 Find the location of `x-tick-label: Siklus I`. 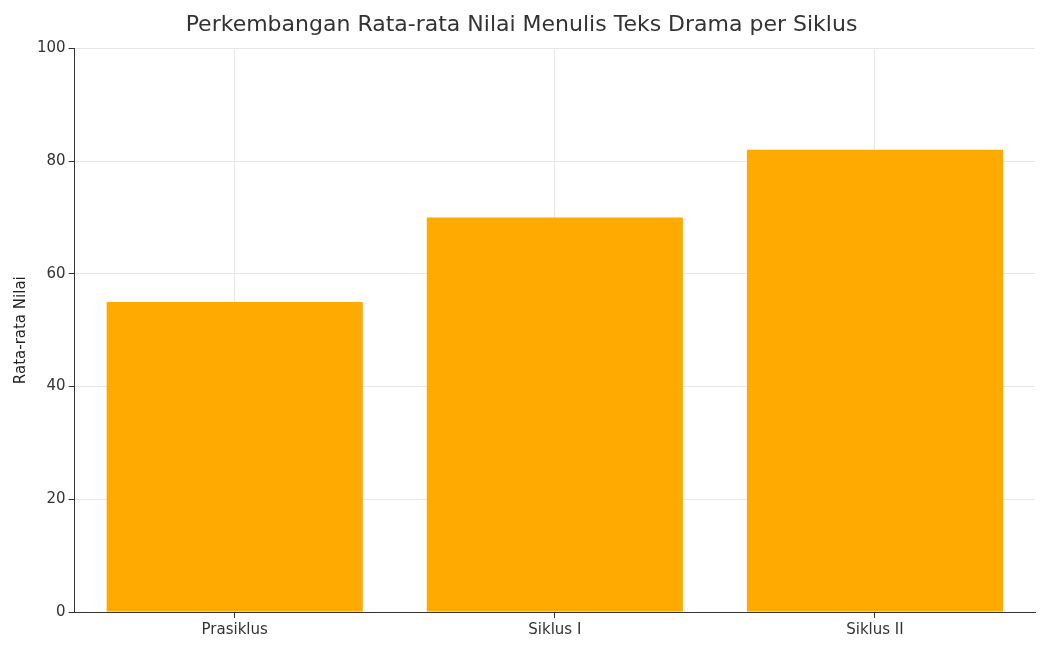

x-tick-label: Siklus I is located at coordinates (555, 628).